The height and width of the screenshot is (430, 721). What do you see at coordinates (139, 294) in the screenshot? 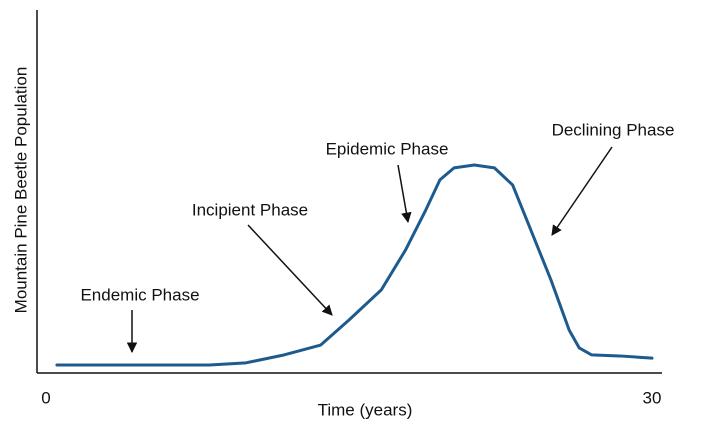
I see `annotation: Endemic Phase` at bounding box center [139, 294].